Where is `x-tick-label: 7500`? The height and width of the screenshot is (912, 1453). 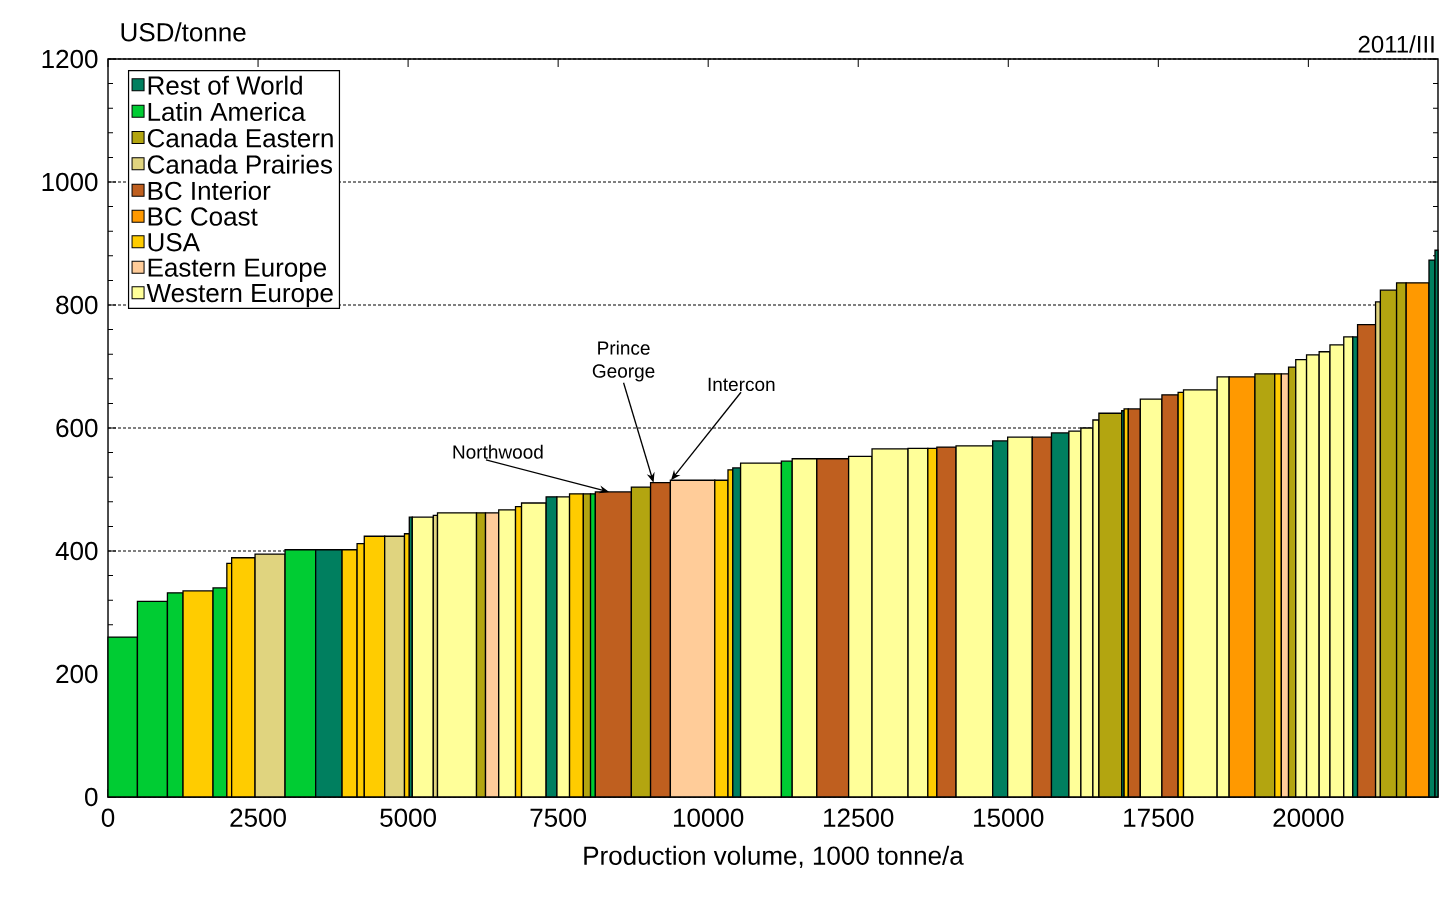
x-tick-label: 7500 is located at coordinates (558, 817).